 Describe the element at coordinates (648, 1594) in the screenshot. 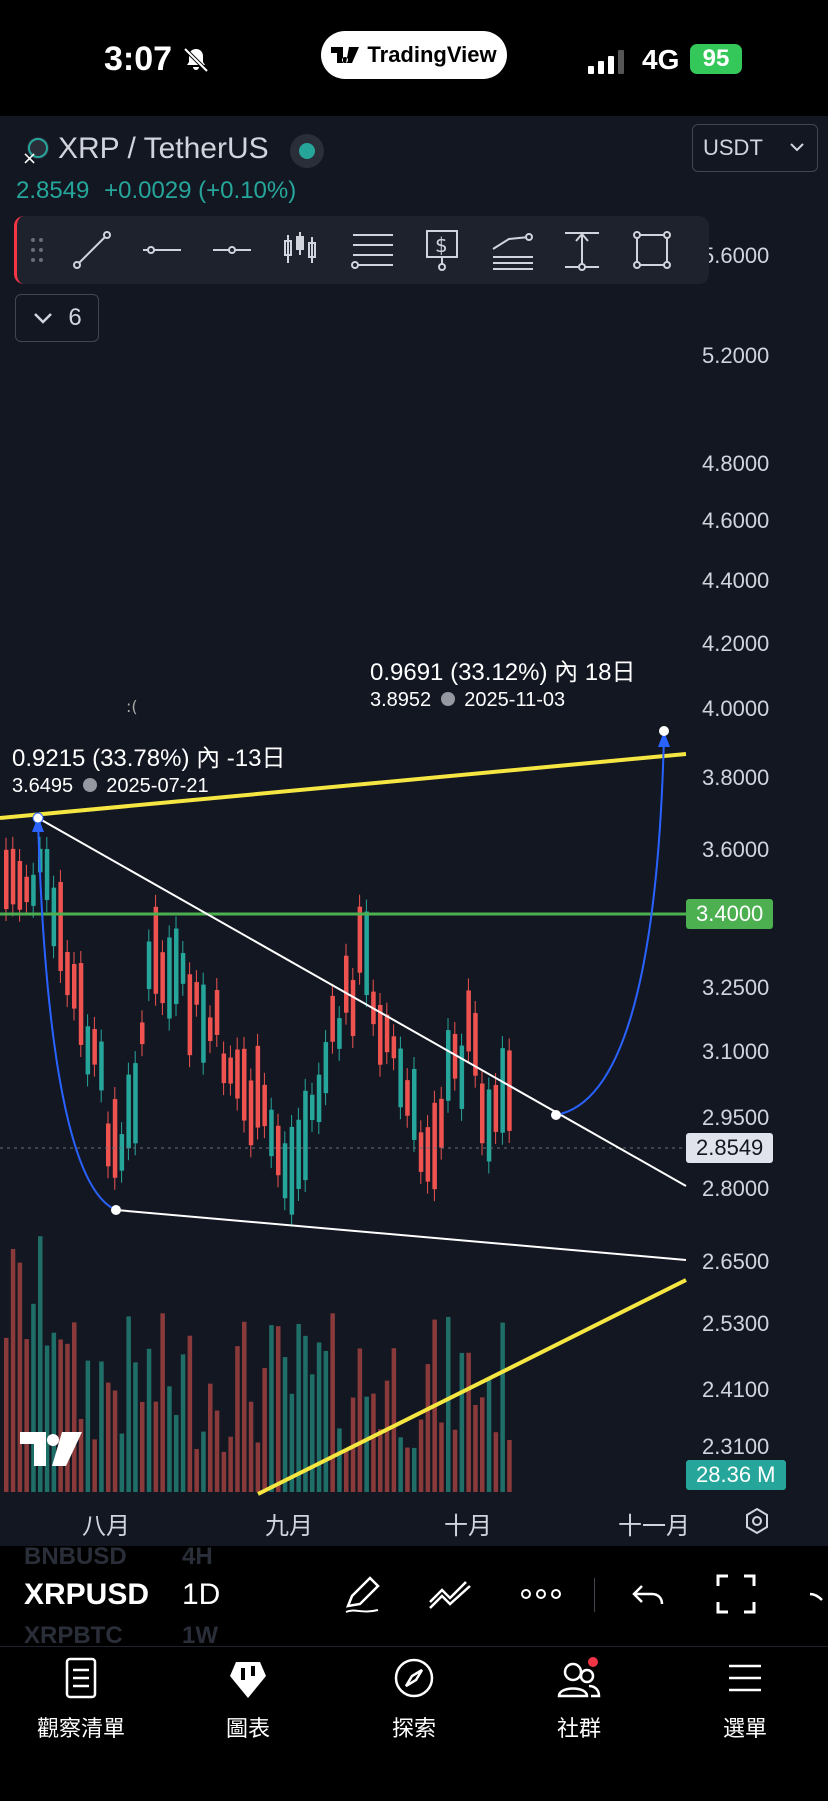

I see `undo-icon` at that location.